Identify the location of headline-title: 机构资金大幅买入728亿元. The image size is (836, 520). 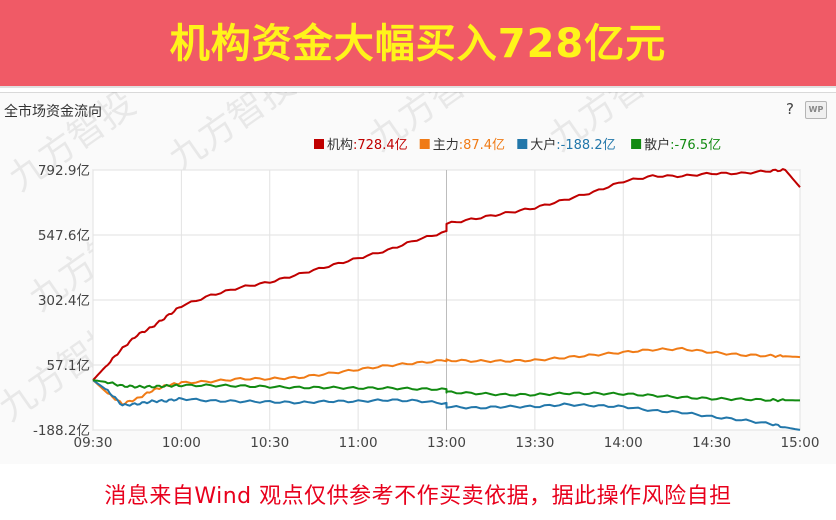
(418, 44).